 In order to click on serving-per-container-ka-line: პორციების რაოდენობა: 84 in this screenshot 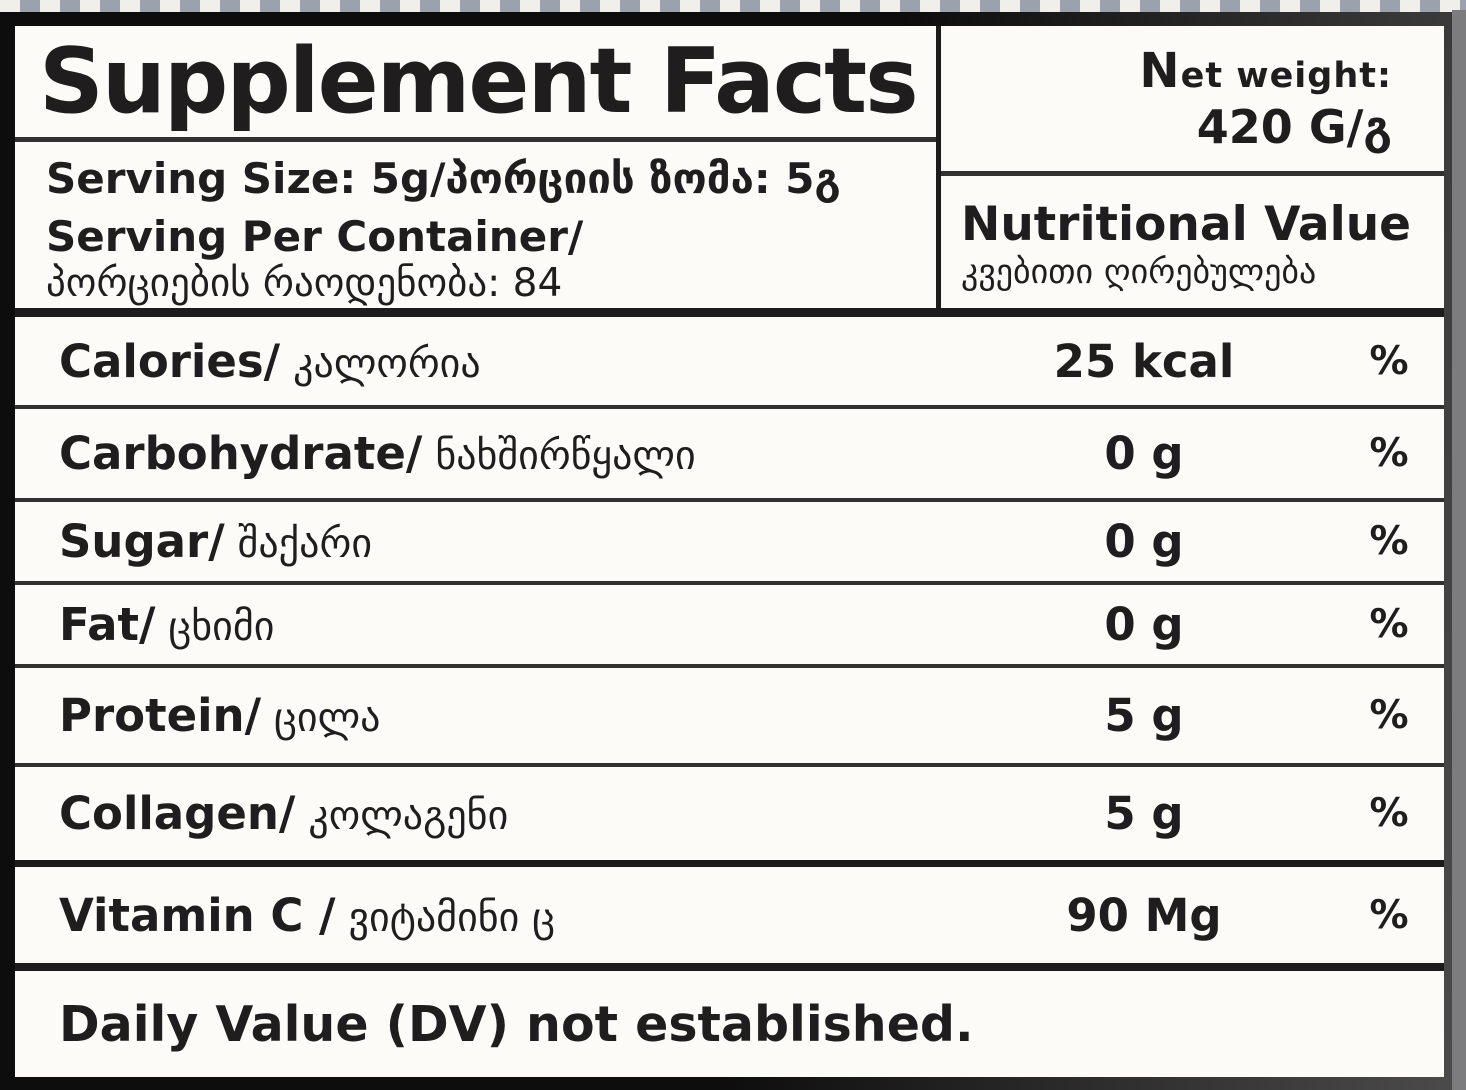, I will do `click(304, 284)`.